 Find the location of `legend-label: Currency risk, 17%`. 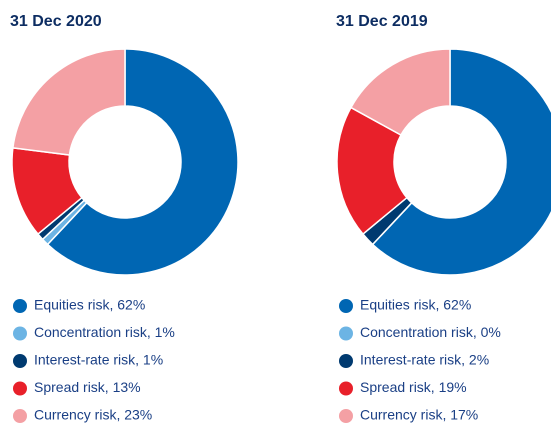

legend-label: Currency risk, 17% is located at coordinates (419, 415).